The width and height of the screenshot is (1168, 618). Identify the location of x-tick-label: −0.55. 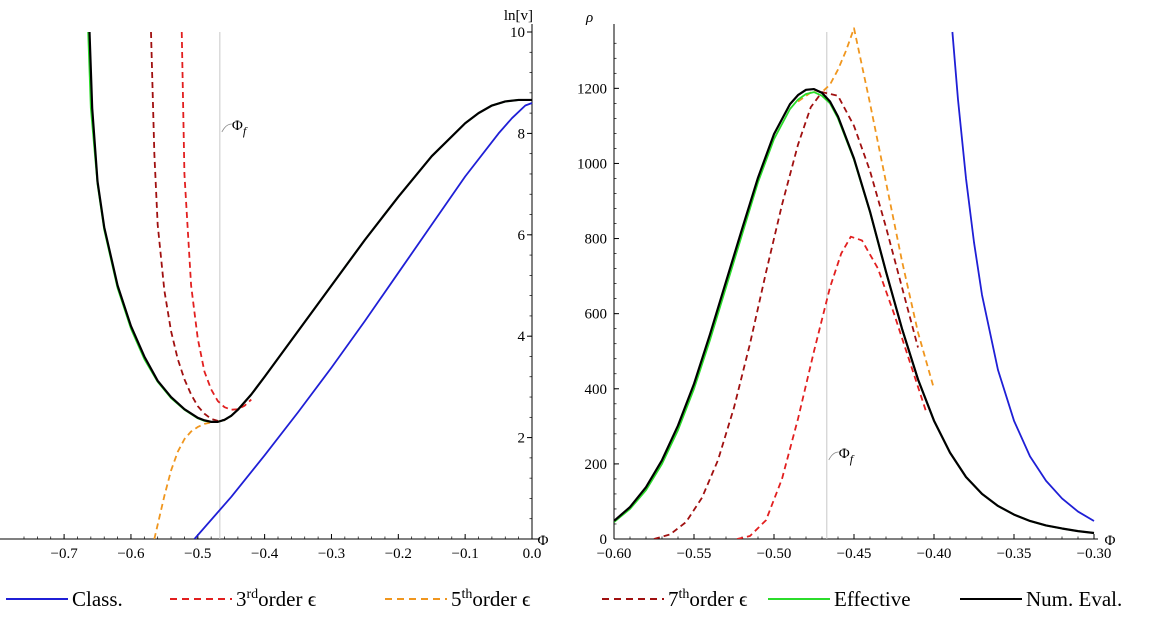
(694, 554).